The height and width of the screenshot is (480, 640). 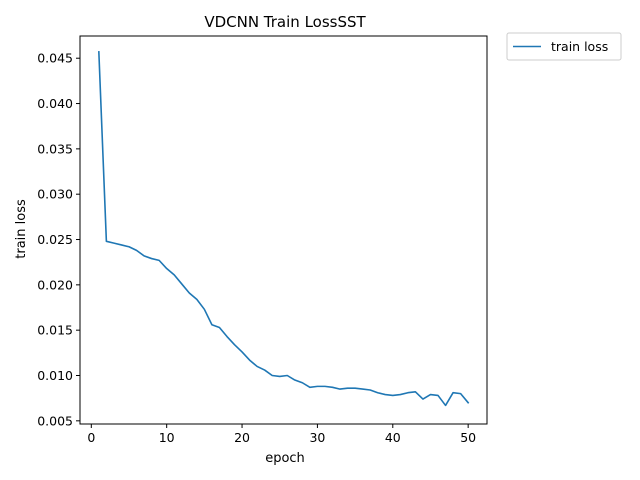 I want to click on chart-title: VDCNN Train LossSST, so click(x=285, y=22).